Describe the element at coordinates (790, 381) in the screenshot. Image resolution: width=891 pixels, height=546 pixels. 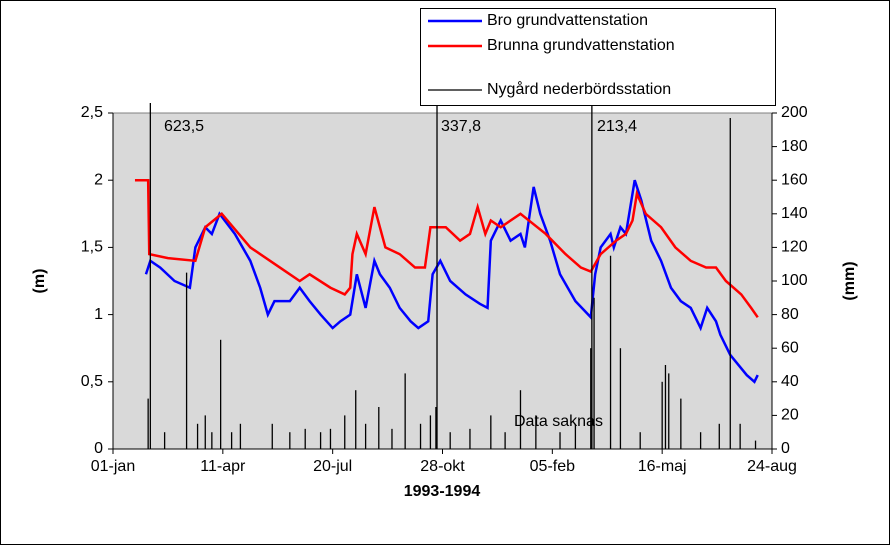
I see `y2-tick-label: 40` at that location.